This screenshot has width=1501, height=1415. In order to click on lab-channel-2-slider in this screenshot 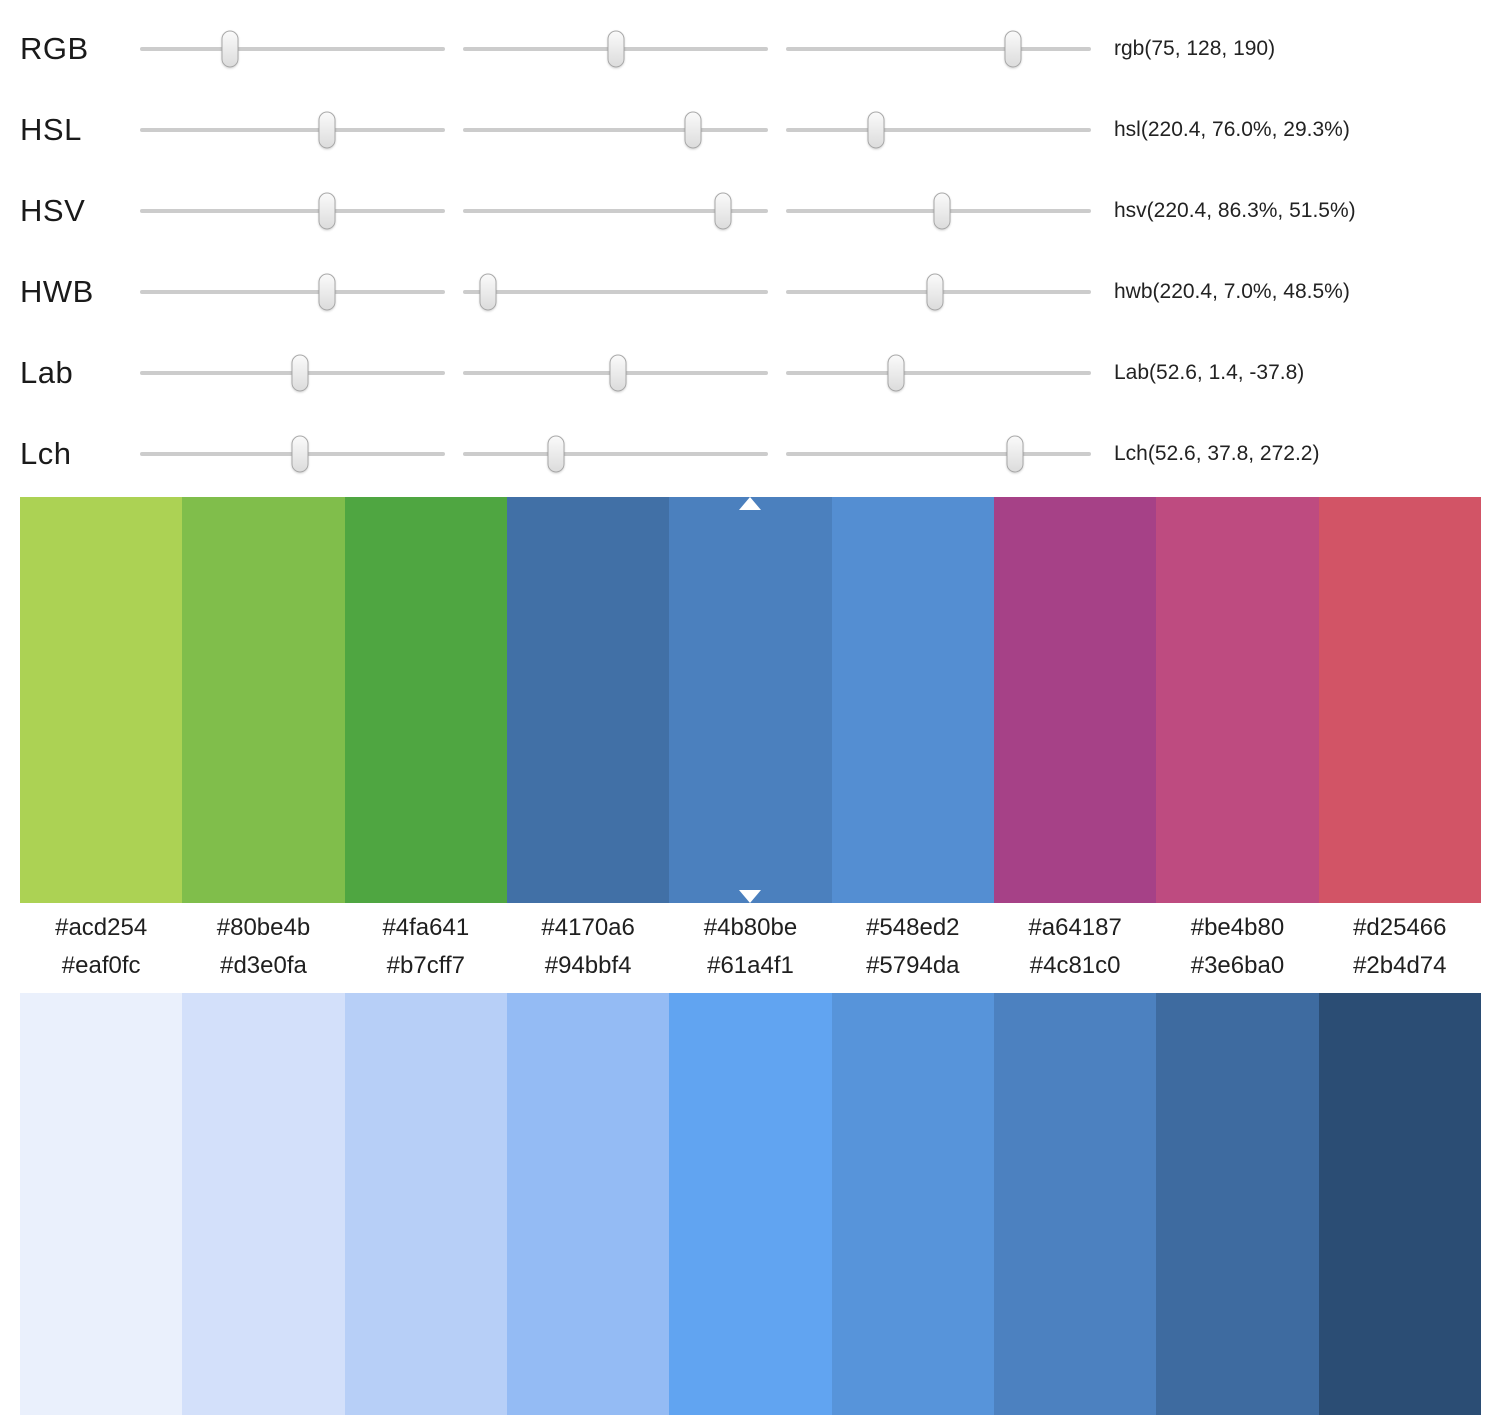, I will do `click(615, 373)`.